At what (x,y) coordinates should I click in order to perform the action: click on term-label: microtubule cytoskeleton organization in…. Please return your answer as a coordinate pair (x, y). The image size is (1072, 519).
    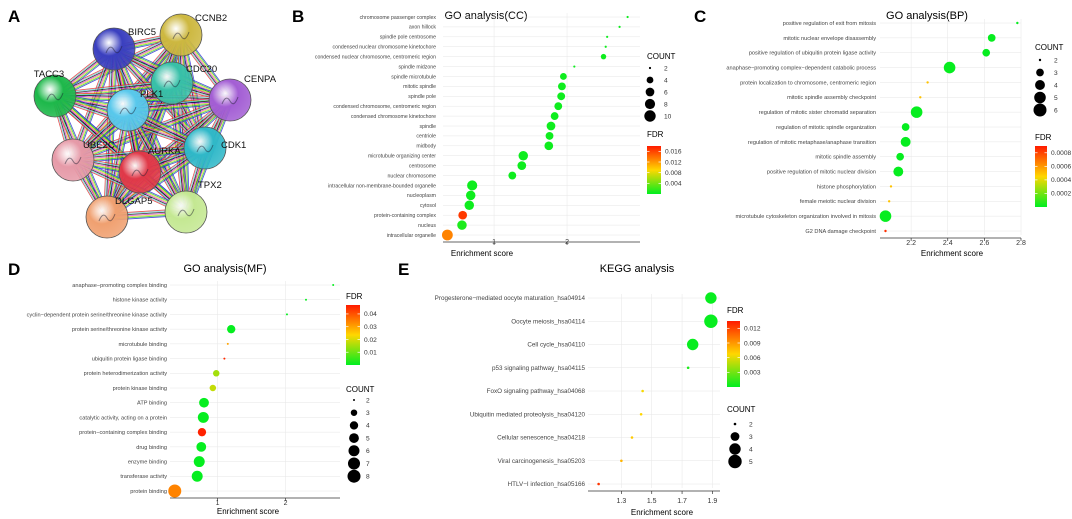
    Looking at the image, I should click on (805, 217).